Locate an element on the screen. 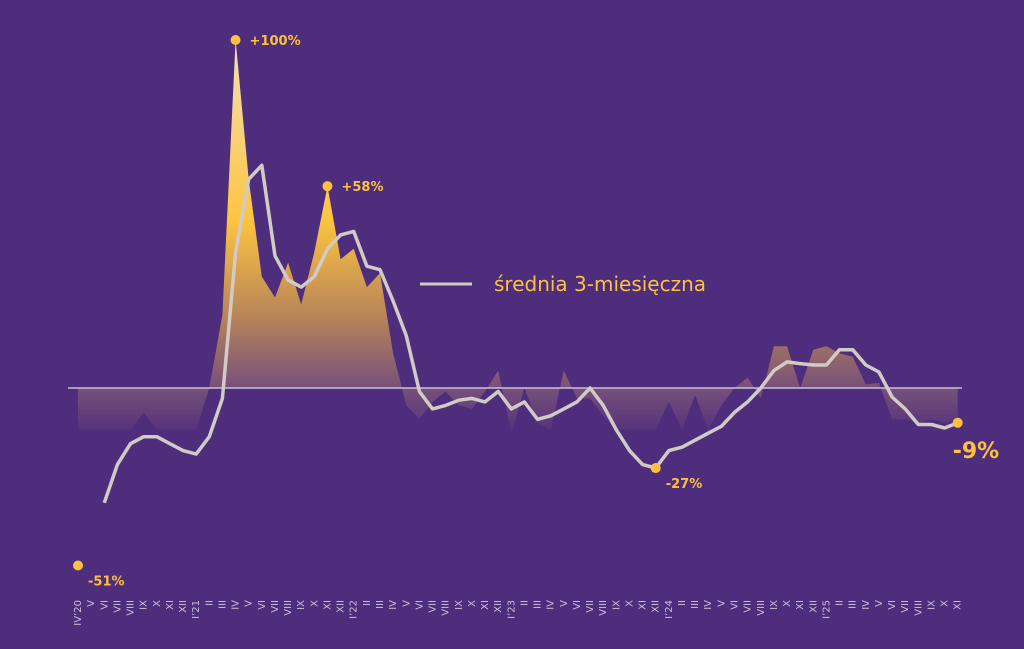 The height and width of the screenshot is (649, 1024). annotation-label: +100% is located at coordinates (275, 41).